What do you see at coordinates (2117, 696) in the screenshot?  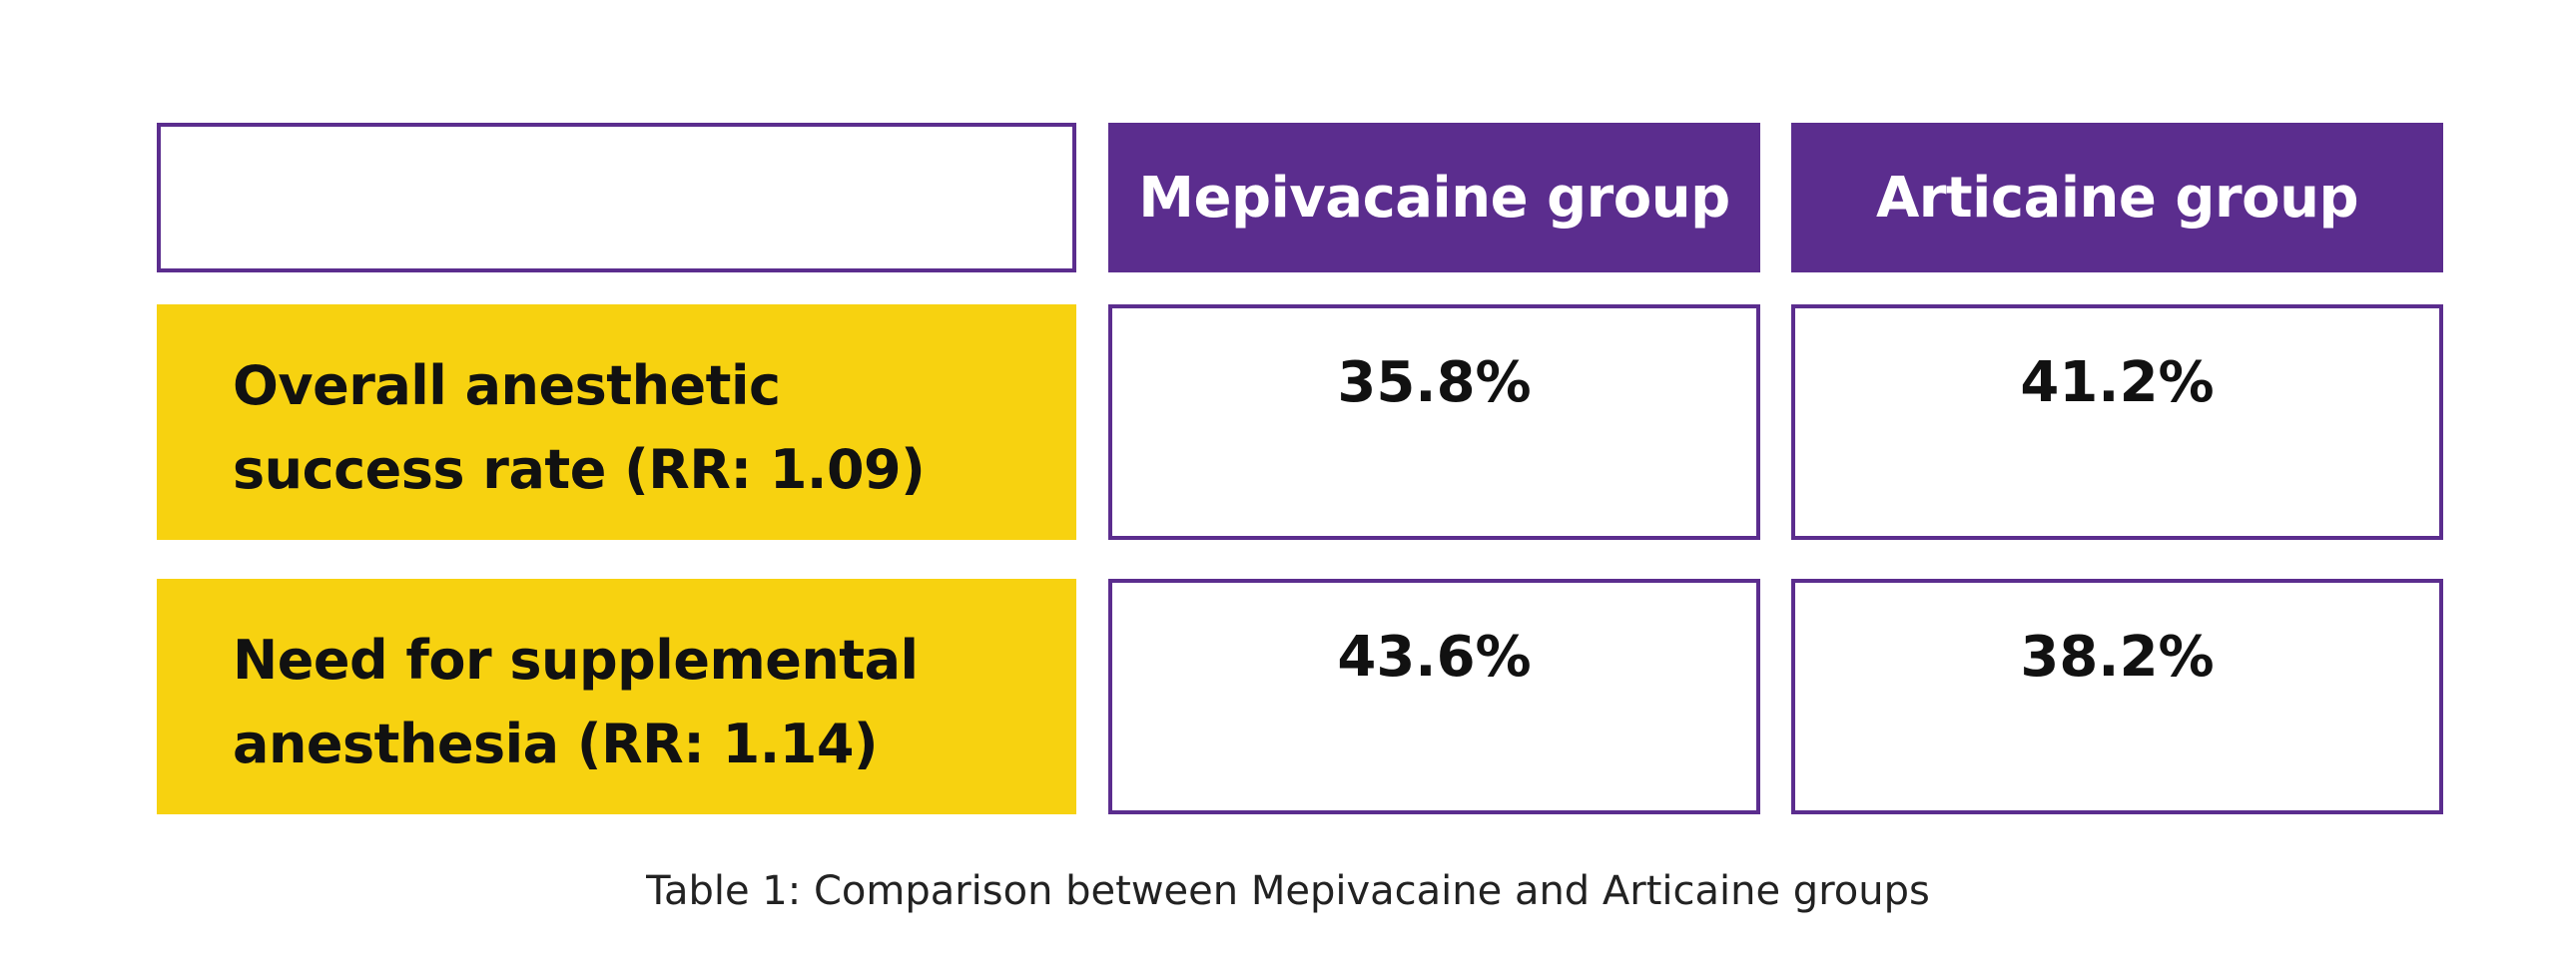 I see `table-cell-articaine-supplemental: 38.2%` at bounding box center [2117, 696].